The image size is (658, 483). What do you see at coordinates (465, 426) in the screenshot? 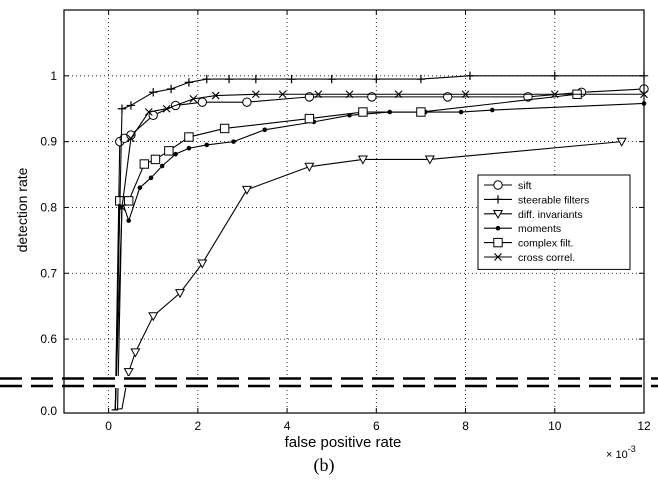
I see `x-tick-label: 8` at bounding box center [465, 426].